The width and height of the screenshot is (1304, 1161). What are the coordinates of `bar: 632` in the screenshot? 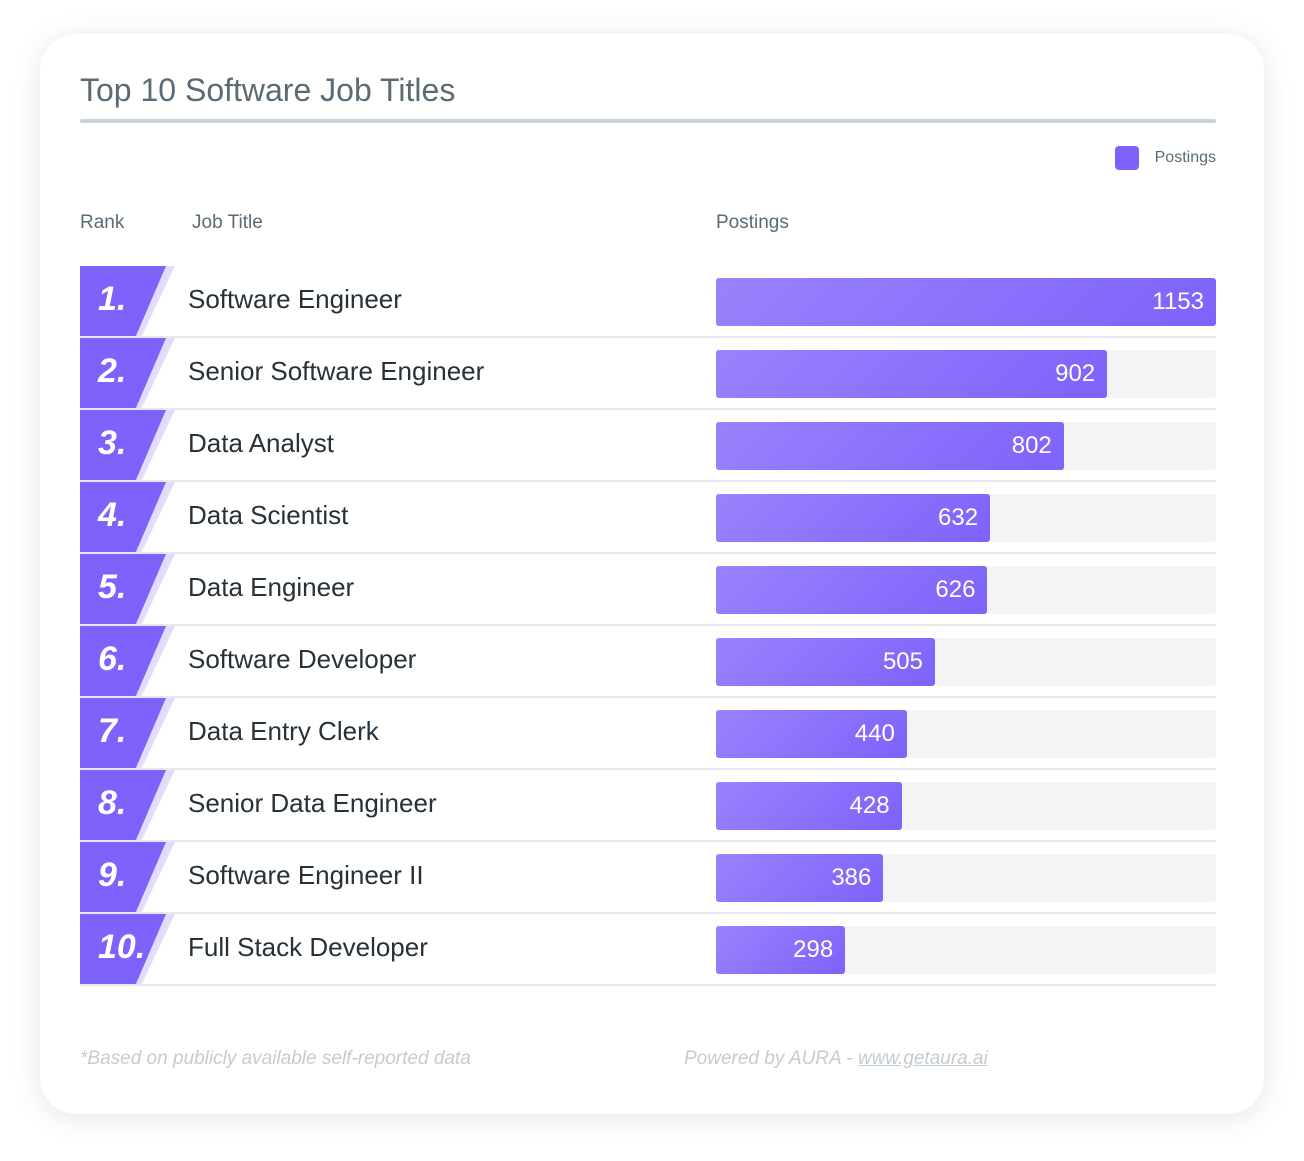 It's located at (853, 518).